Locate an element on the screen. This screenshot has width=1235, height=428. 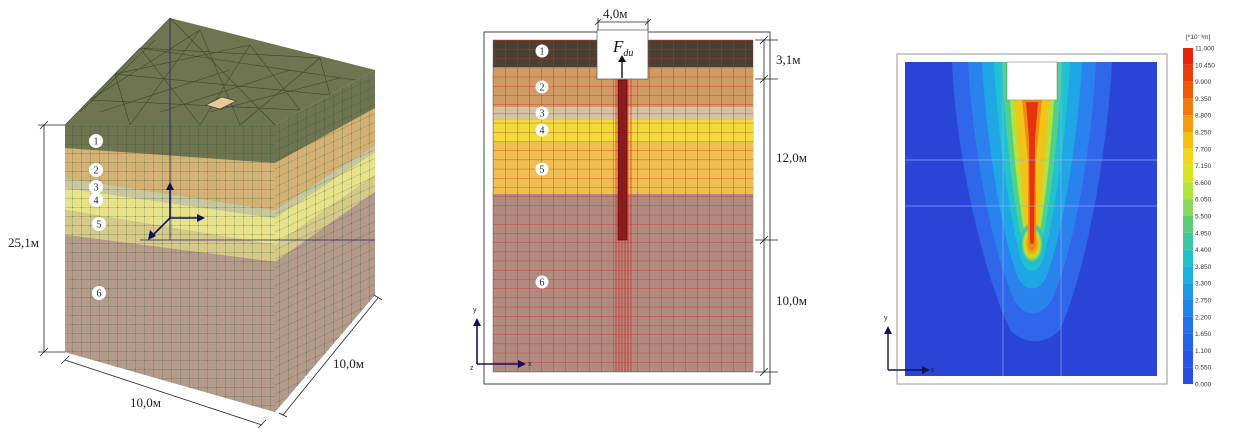
legend-value-12: 4.400 is located at coordinates (1203, 250).